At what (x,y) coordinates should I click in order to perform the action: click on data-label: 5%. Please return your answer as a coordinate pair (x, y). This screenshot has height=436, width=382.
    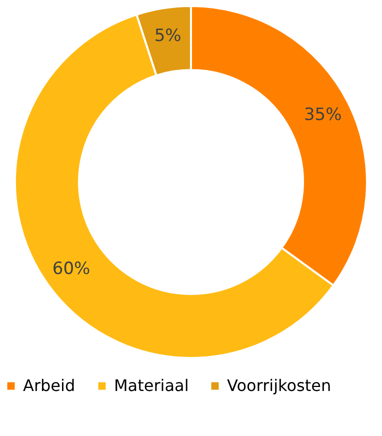
    Looking at the image, I should click on (168, 36).